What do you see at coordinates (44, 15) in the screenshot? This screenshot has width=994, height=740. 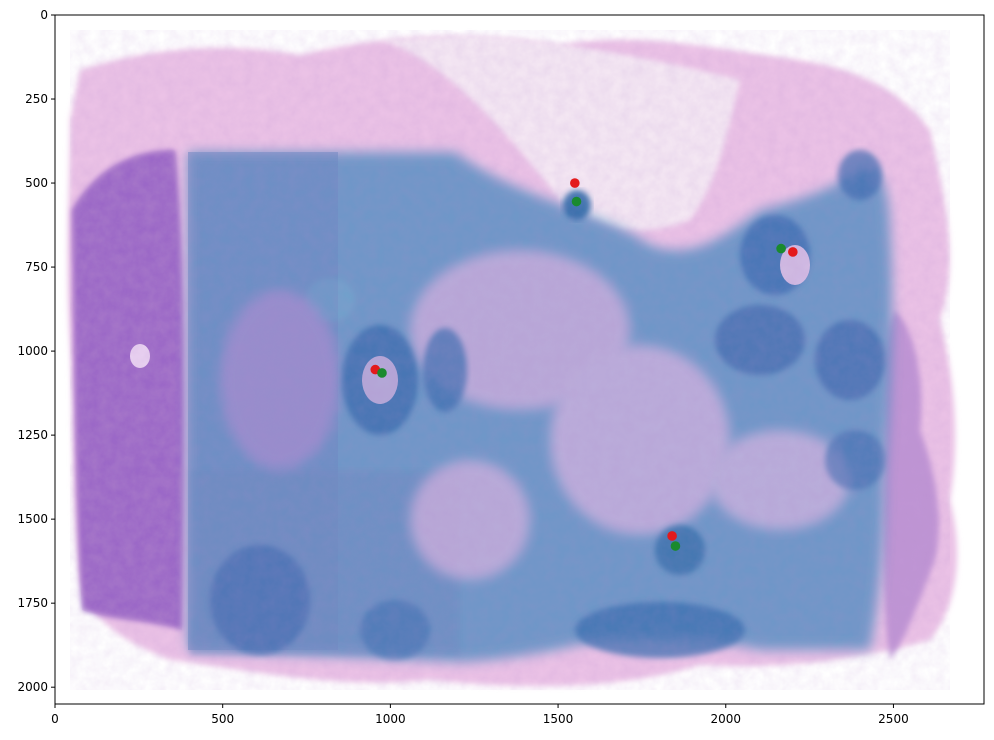 I see `y-tick-label-0: 0` at bounding box center [44, 15].